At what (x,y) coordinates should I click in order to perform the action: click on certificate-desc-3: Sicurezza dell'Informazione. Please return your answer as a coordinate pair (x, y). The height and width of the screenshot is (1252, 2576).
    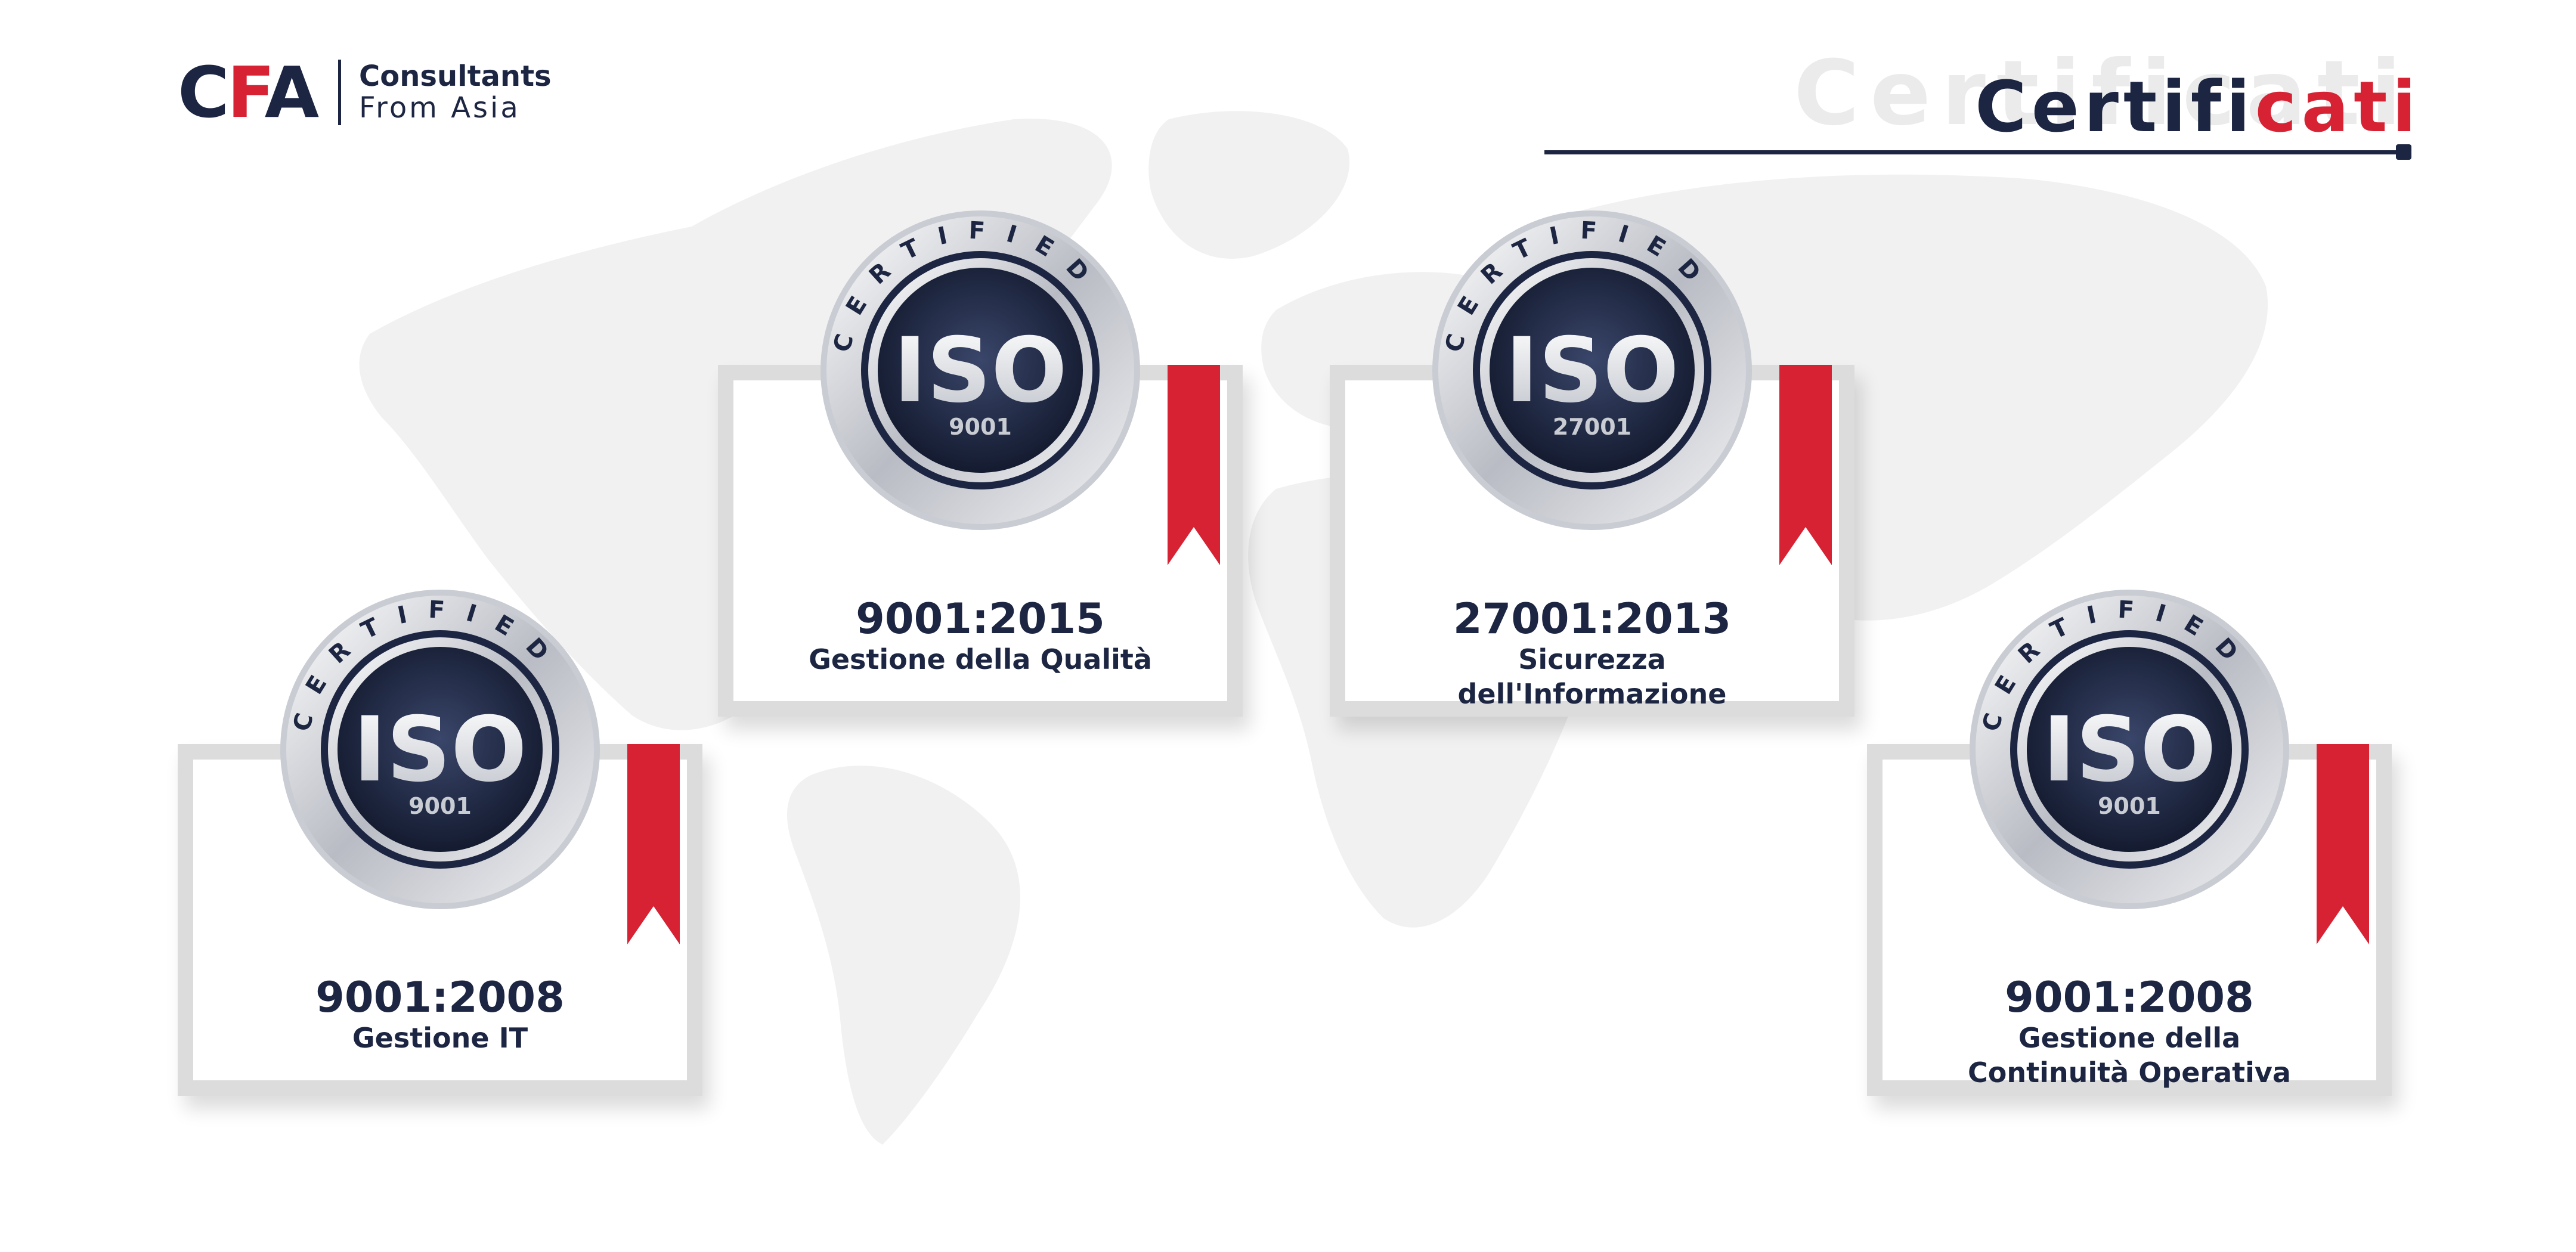
    Looking at the image, I should click on (1592, 676).